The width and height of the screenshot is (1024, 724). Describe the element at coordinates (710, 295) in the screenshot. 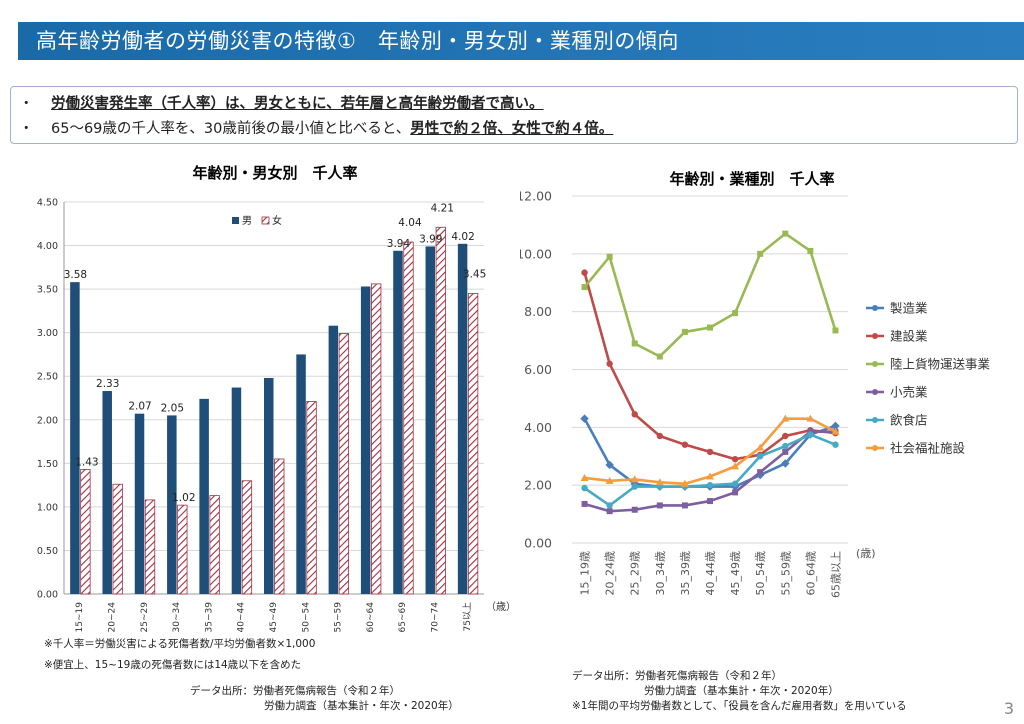

I see `series-line` at that location.